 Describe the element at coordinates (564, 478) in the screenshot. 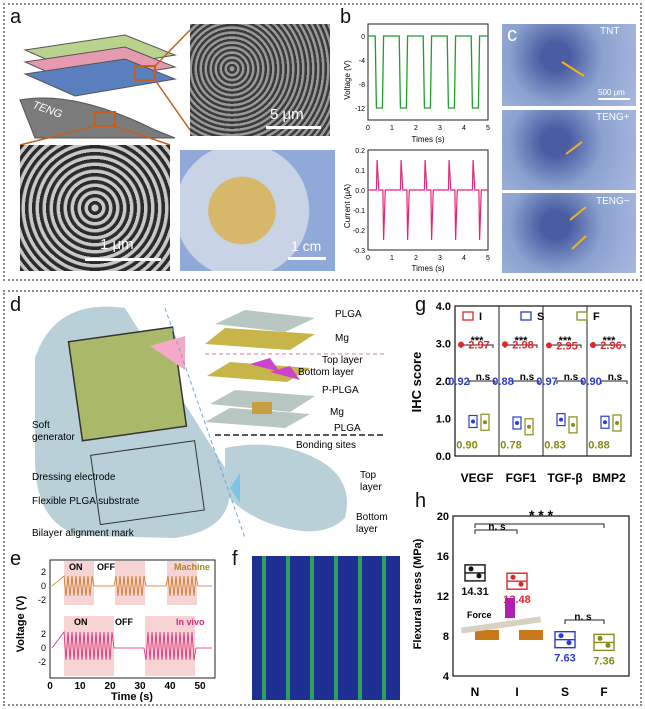

I see `g-category-label: TGF-β` at that location.